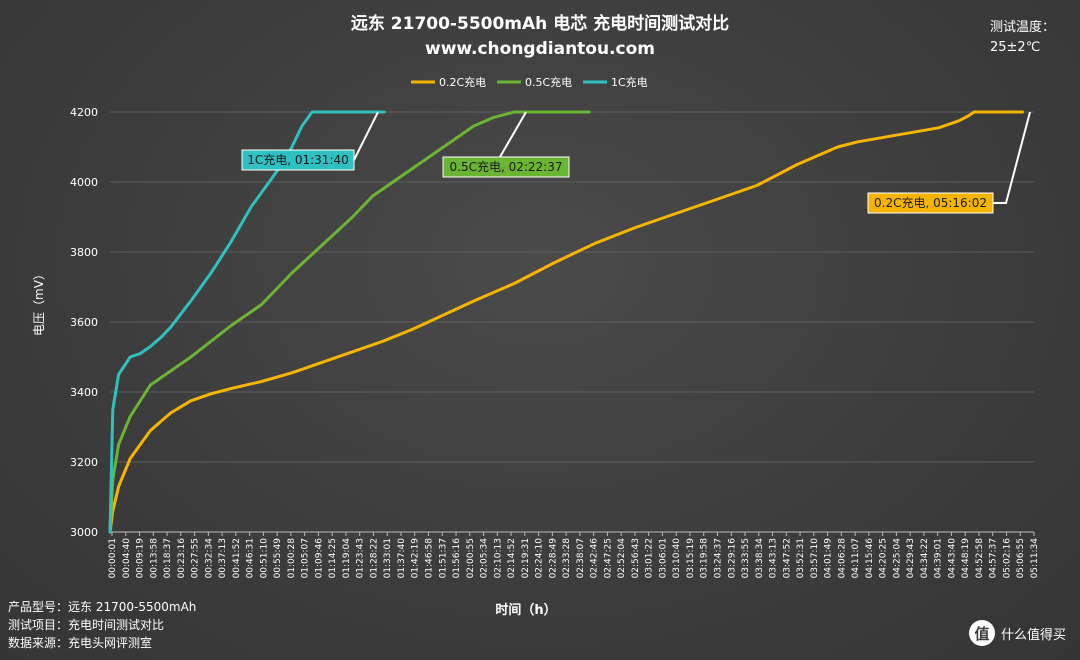 This screenshot has height=660, width=1080. Describe the element at coordinates (84, 252) in the screenshot. I see `y-tick-label: 3800` at that location.